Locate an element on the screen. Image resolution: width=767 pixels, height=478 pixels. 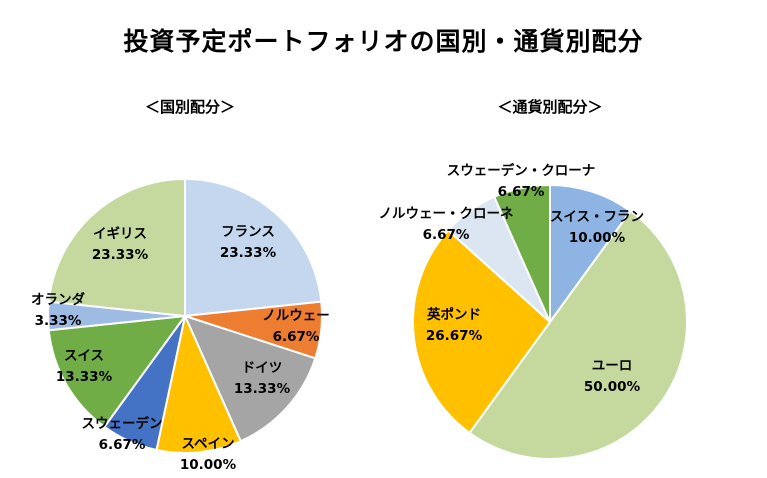
country-slice-0-name-label: フランス is located at coordinates (248, 232).